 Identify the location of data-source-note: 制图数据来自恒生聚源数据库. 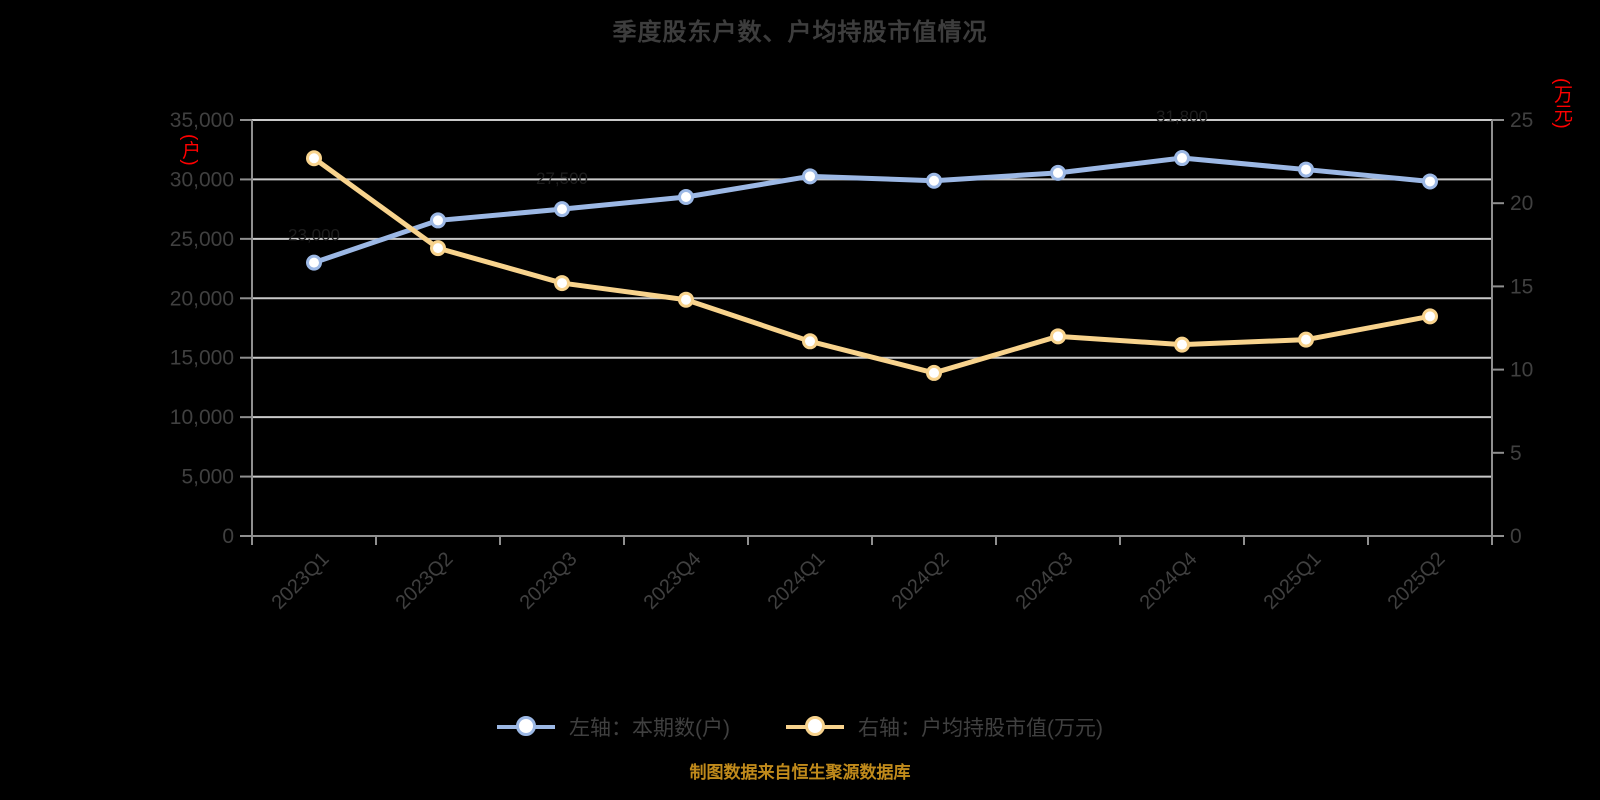
(800, 772).